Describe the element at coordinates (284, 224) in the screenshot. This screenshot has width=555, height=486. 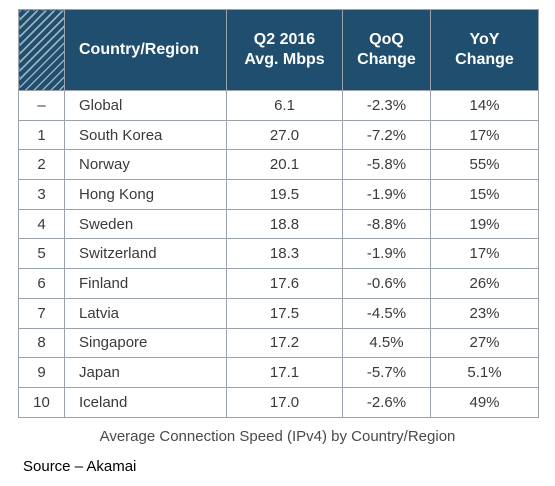
I see `avg-mbps-cell: 18.8` at that location.